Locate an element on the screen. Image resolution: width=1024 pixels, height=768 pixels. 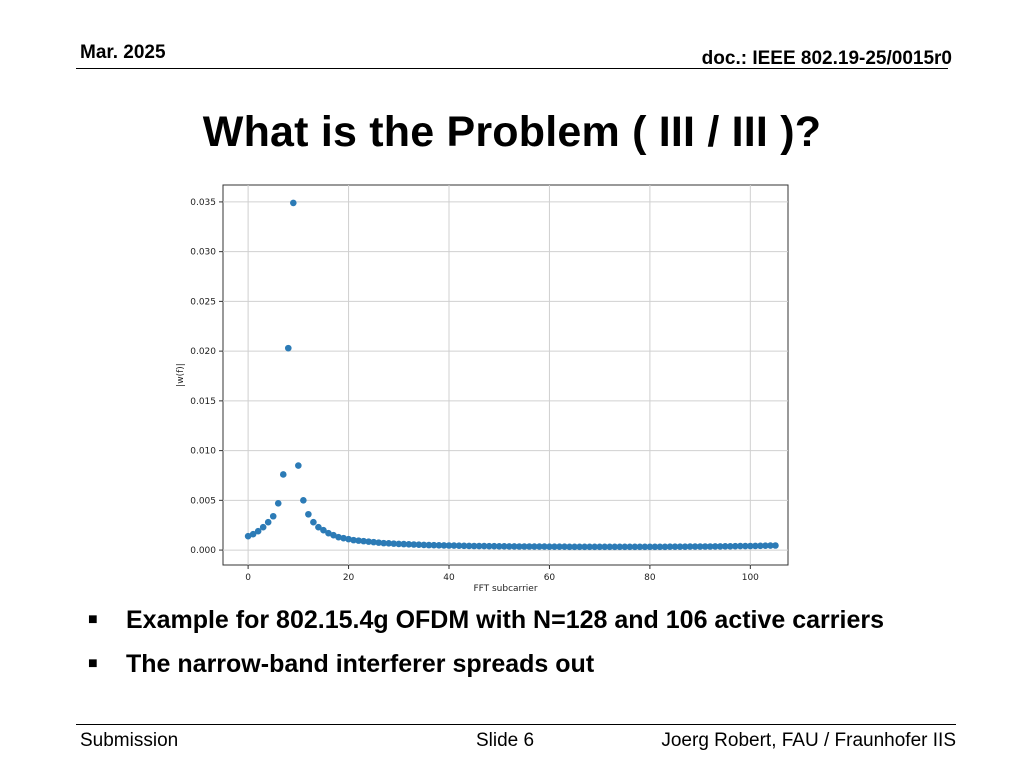
footer-divider is located at coordinates (516, 724).